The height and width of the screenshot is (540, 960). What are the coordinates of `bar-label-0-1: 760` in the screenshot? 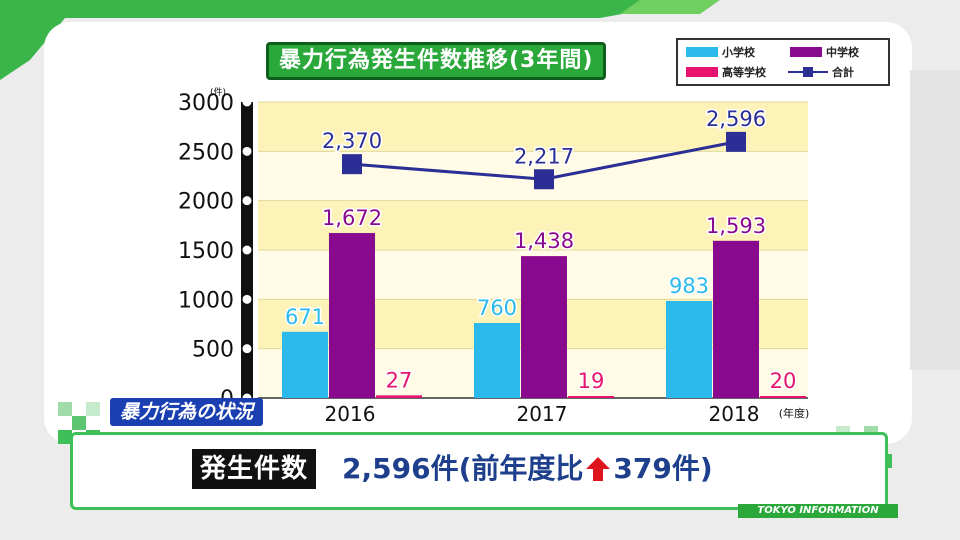 It's located at (497, 308).